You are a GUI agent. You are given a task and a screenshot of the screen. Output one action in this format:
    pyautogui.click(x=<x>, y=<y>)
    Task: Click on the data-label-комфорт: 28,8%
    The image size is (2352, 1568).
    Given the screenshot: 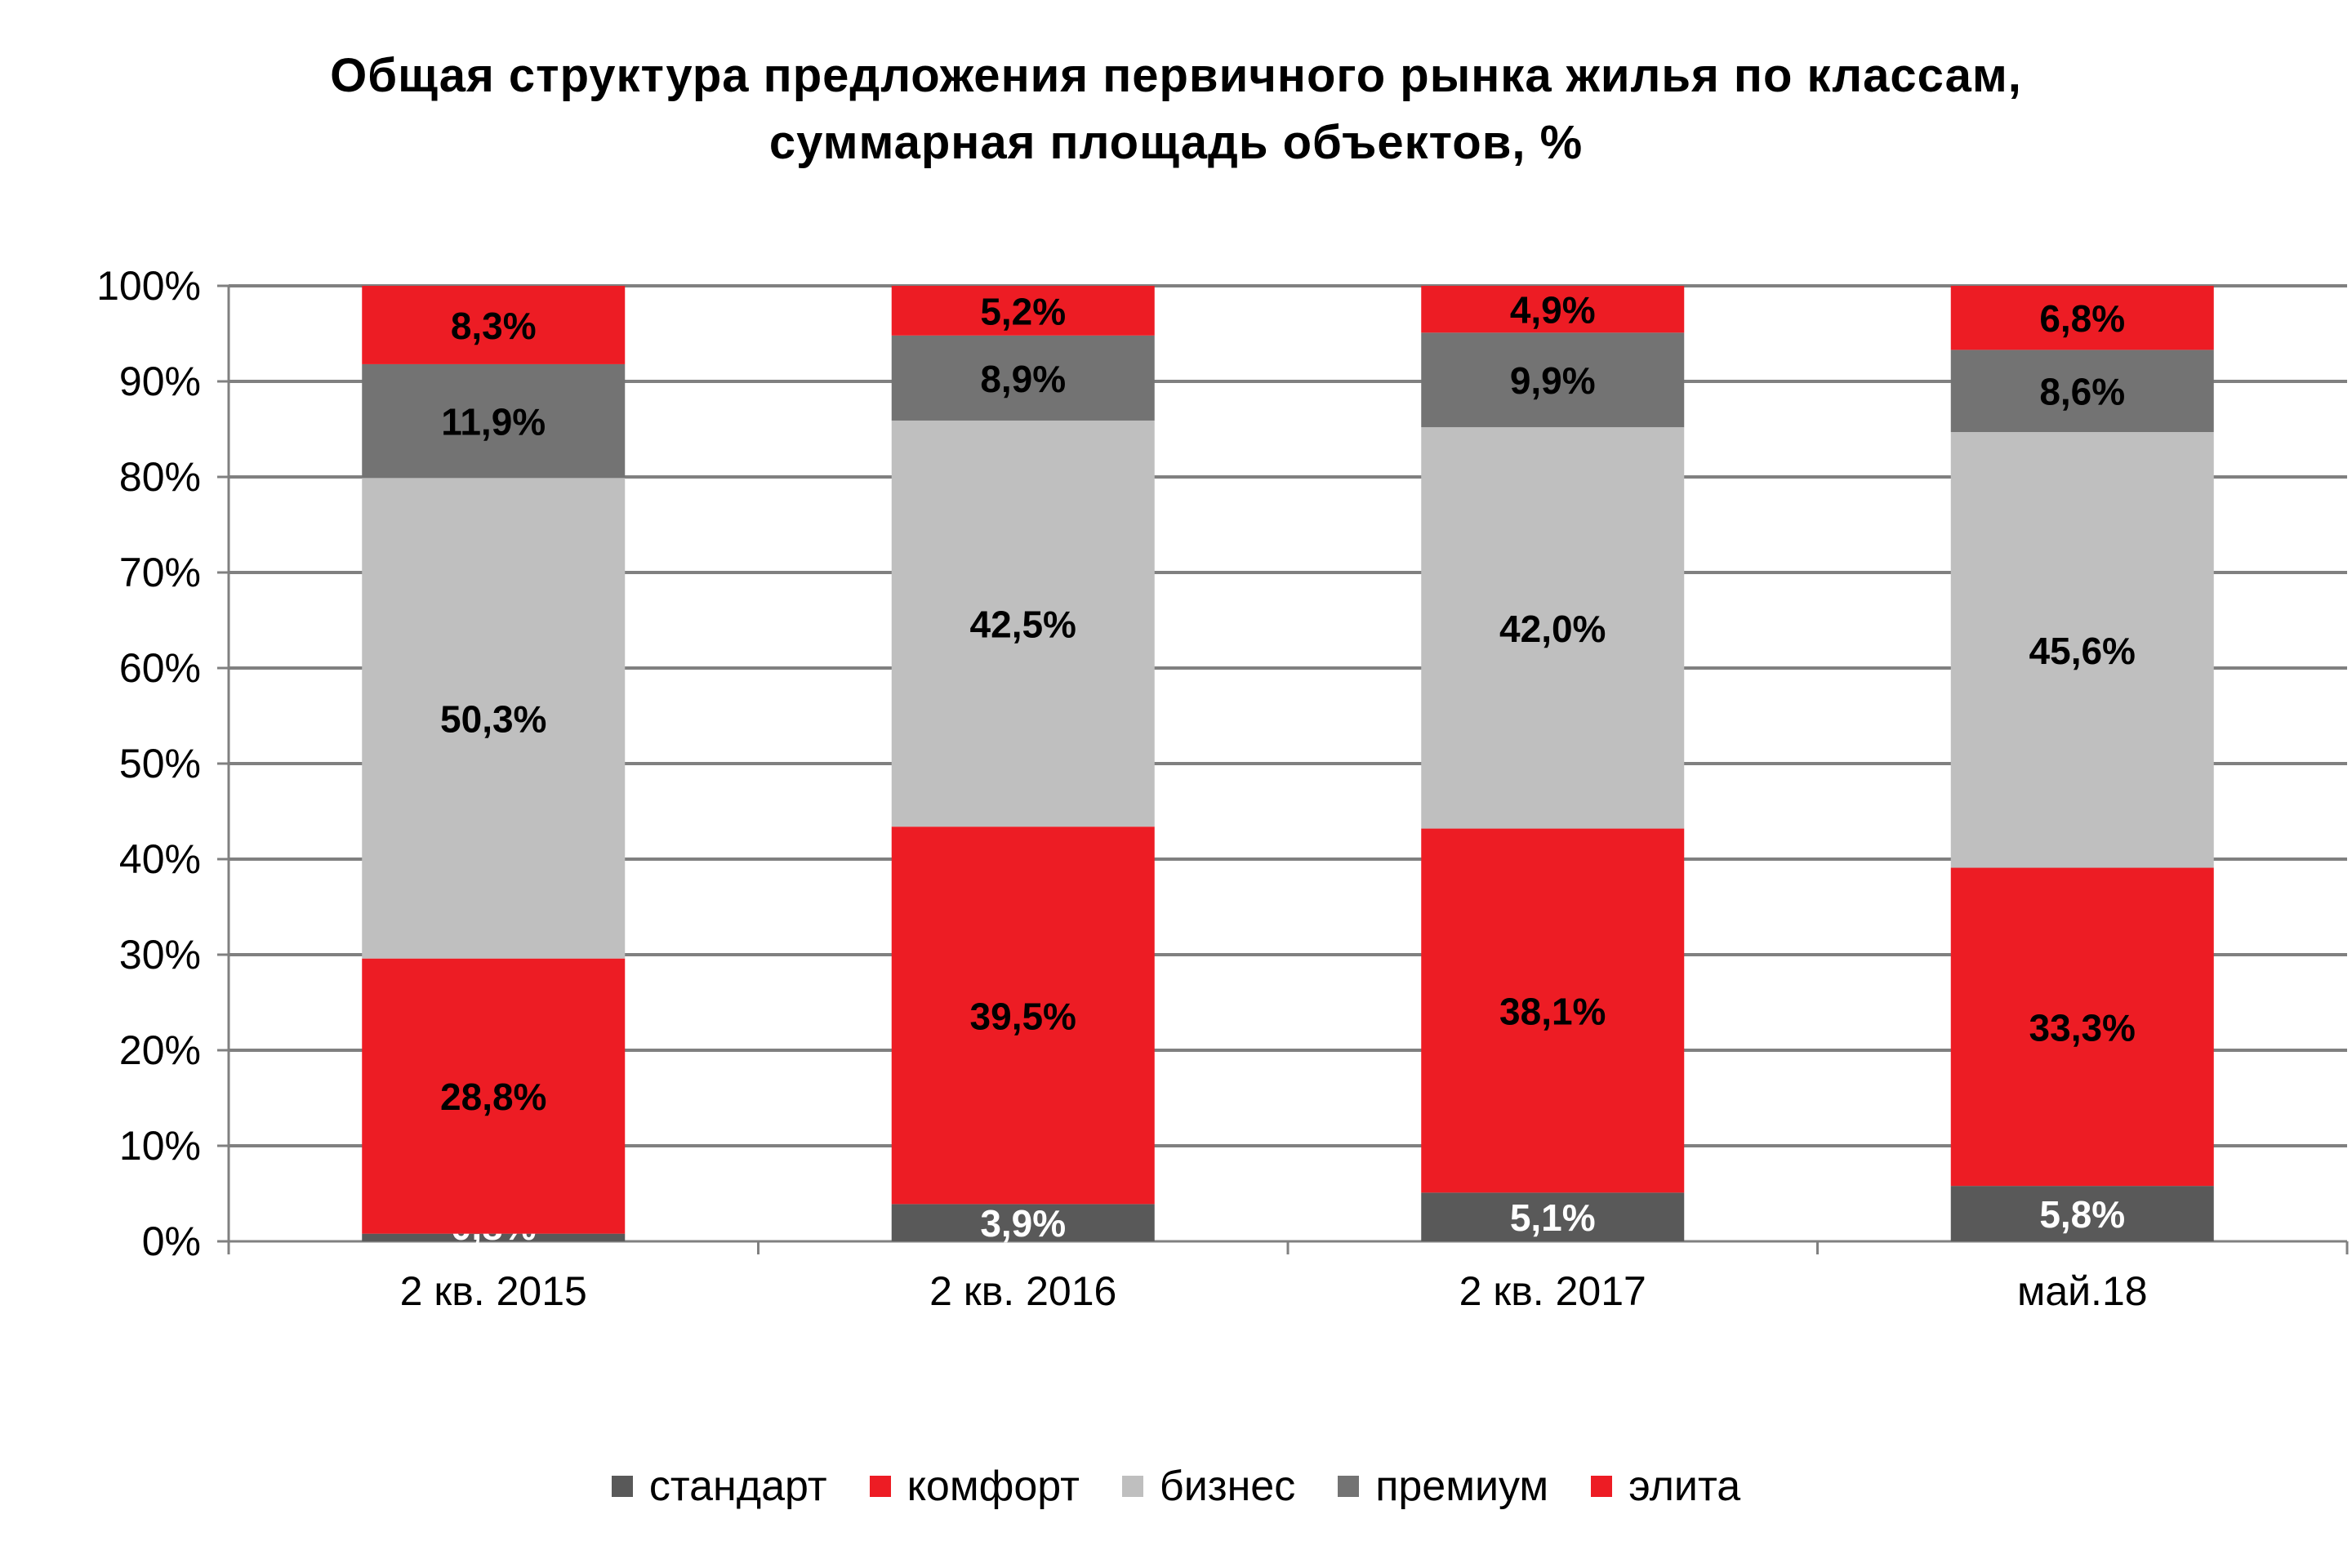 What is the action you would take?
    pyautogui.click(x=493, y=1097)
    